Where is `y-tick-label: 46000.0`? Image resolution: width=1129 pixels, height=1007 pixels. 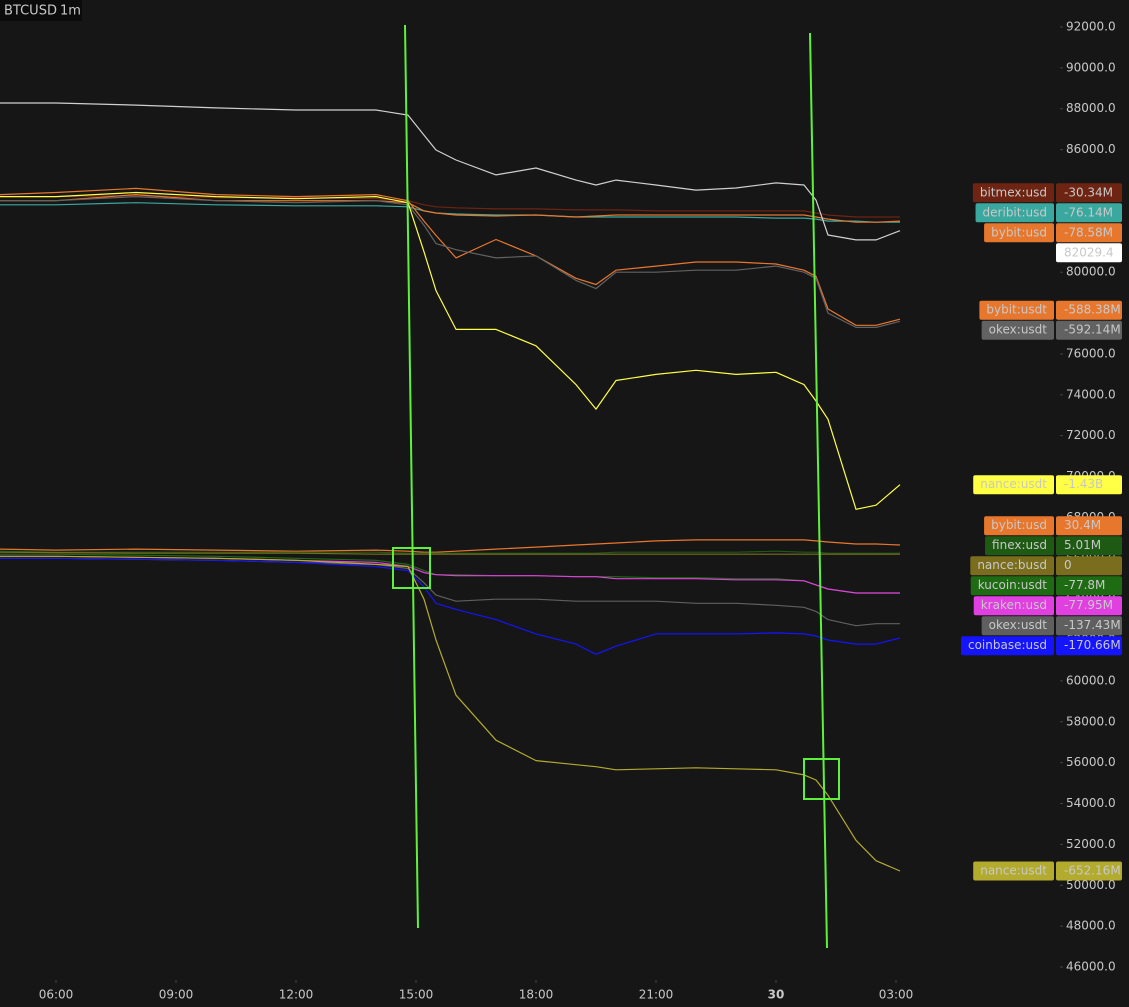
y-tick-label: 46000.0 is located at coordinates (1091, 967).